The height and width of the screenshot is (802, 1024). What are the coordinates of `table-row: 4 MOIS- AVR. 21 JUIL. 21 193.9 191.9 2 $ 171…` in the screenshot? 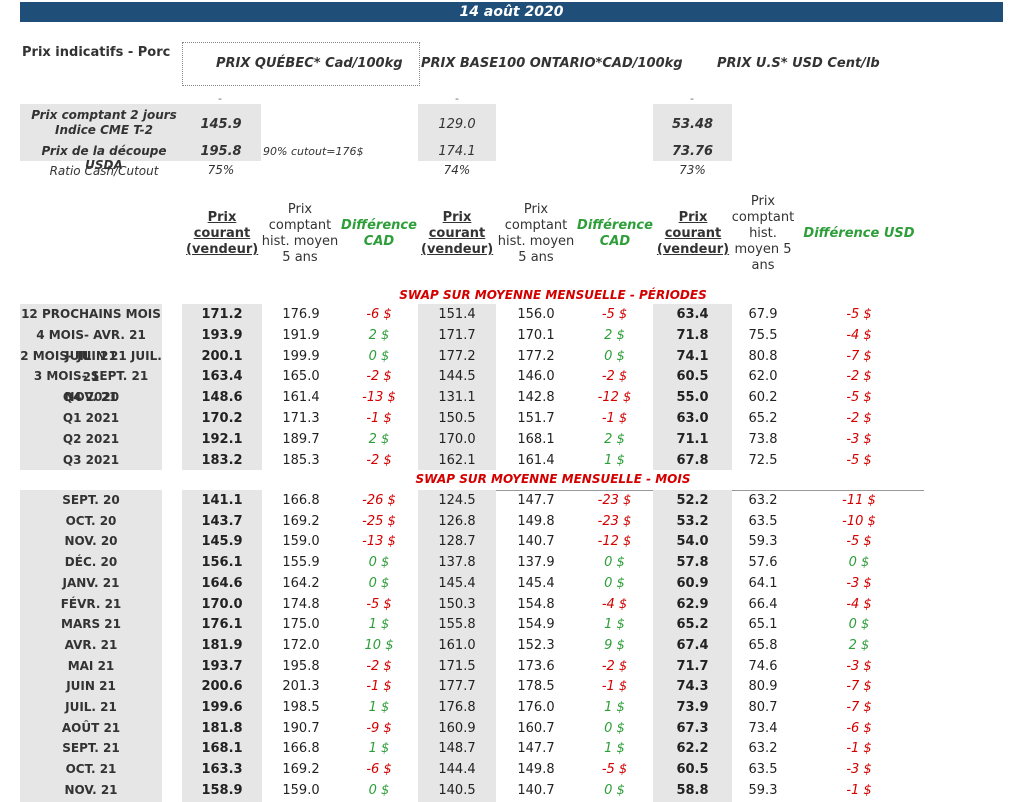 It's located at (512, 344).